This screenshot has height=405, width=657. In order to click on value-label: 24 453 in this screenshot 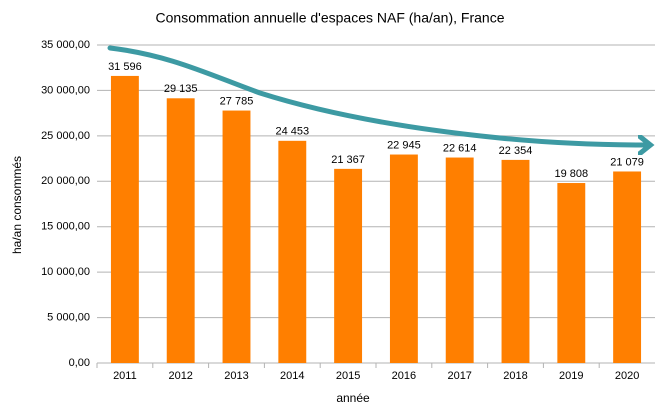, I will do `click(292, 132)`.